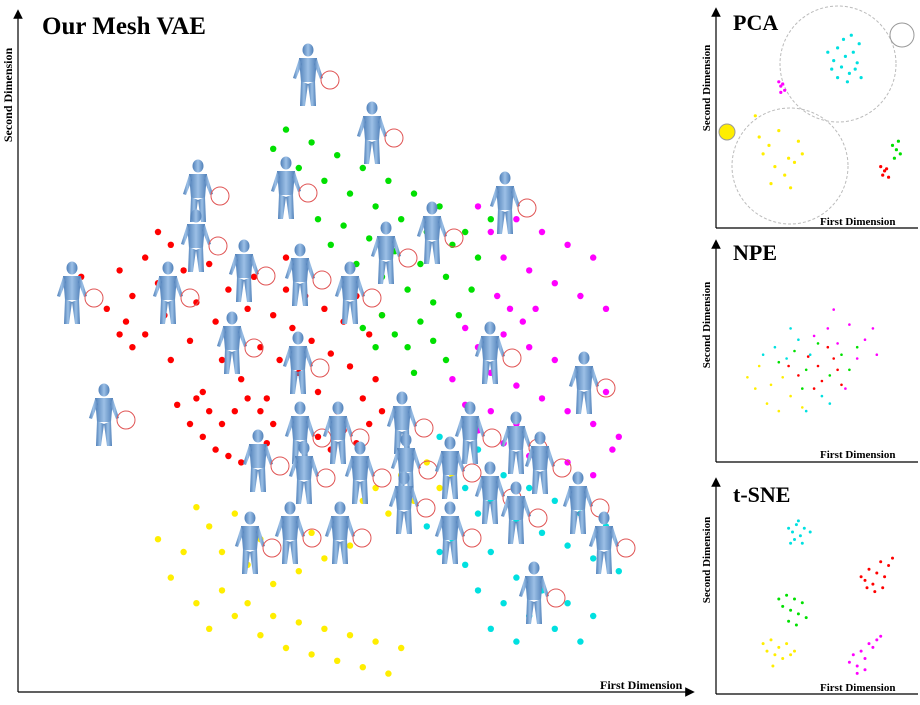  What do you see at coordinates (641, 685) in the screenshot?
I see `main-x-axis-label: First Dimension` at bounding box center [641, 685].